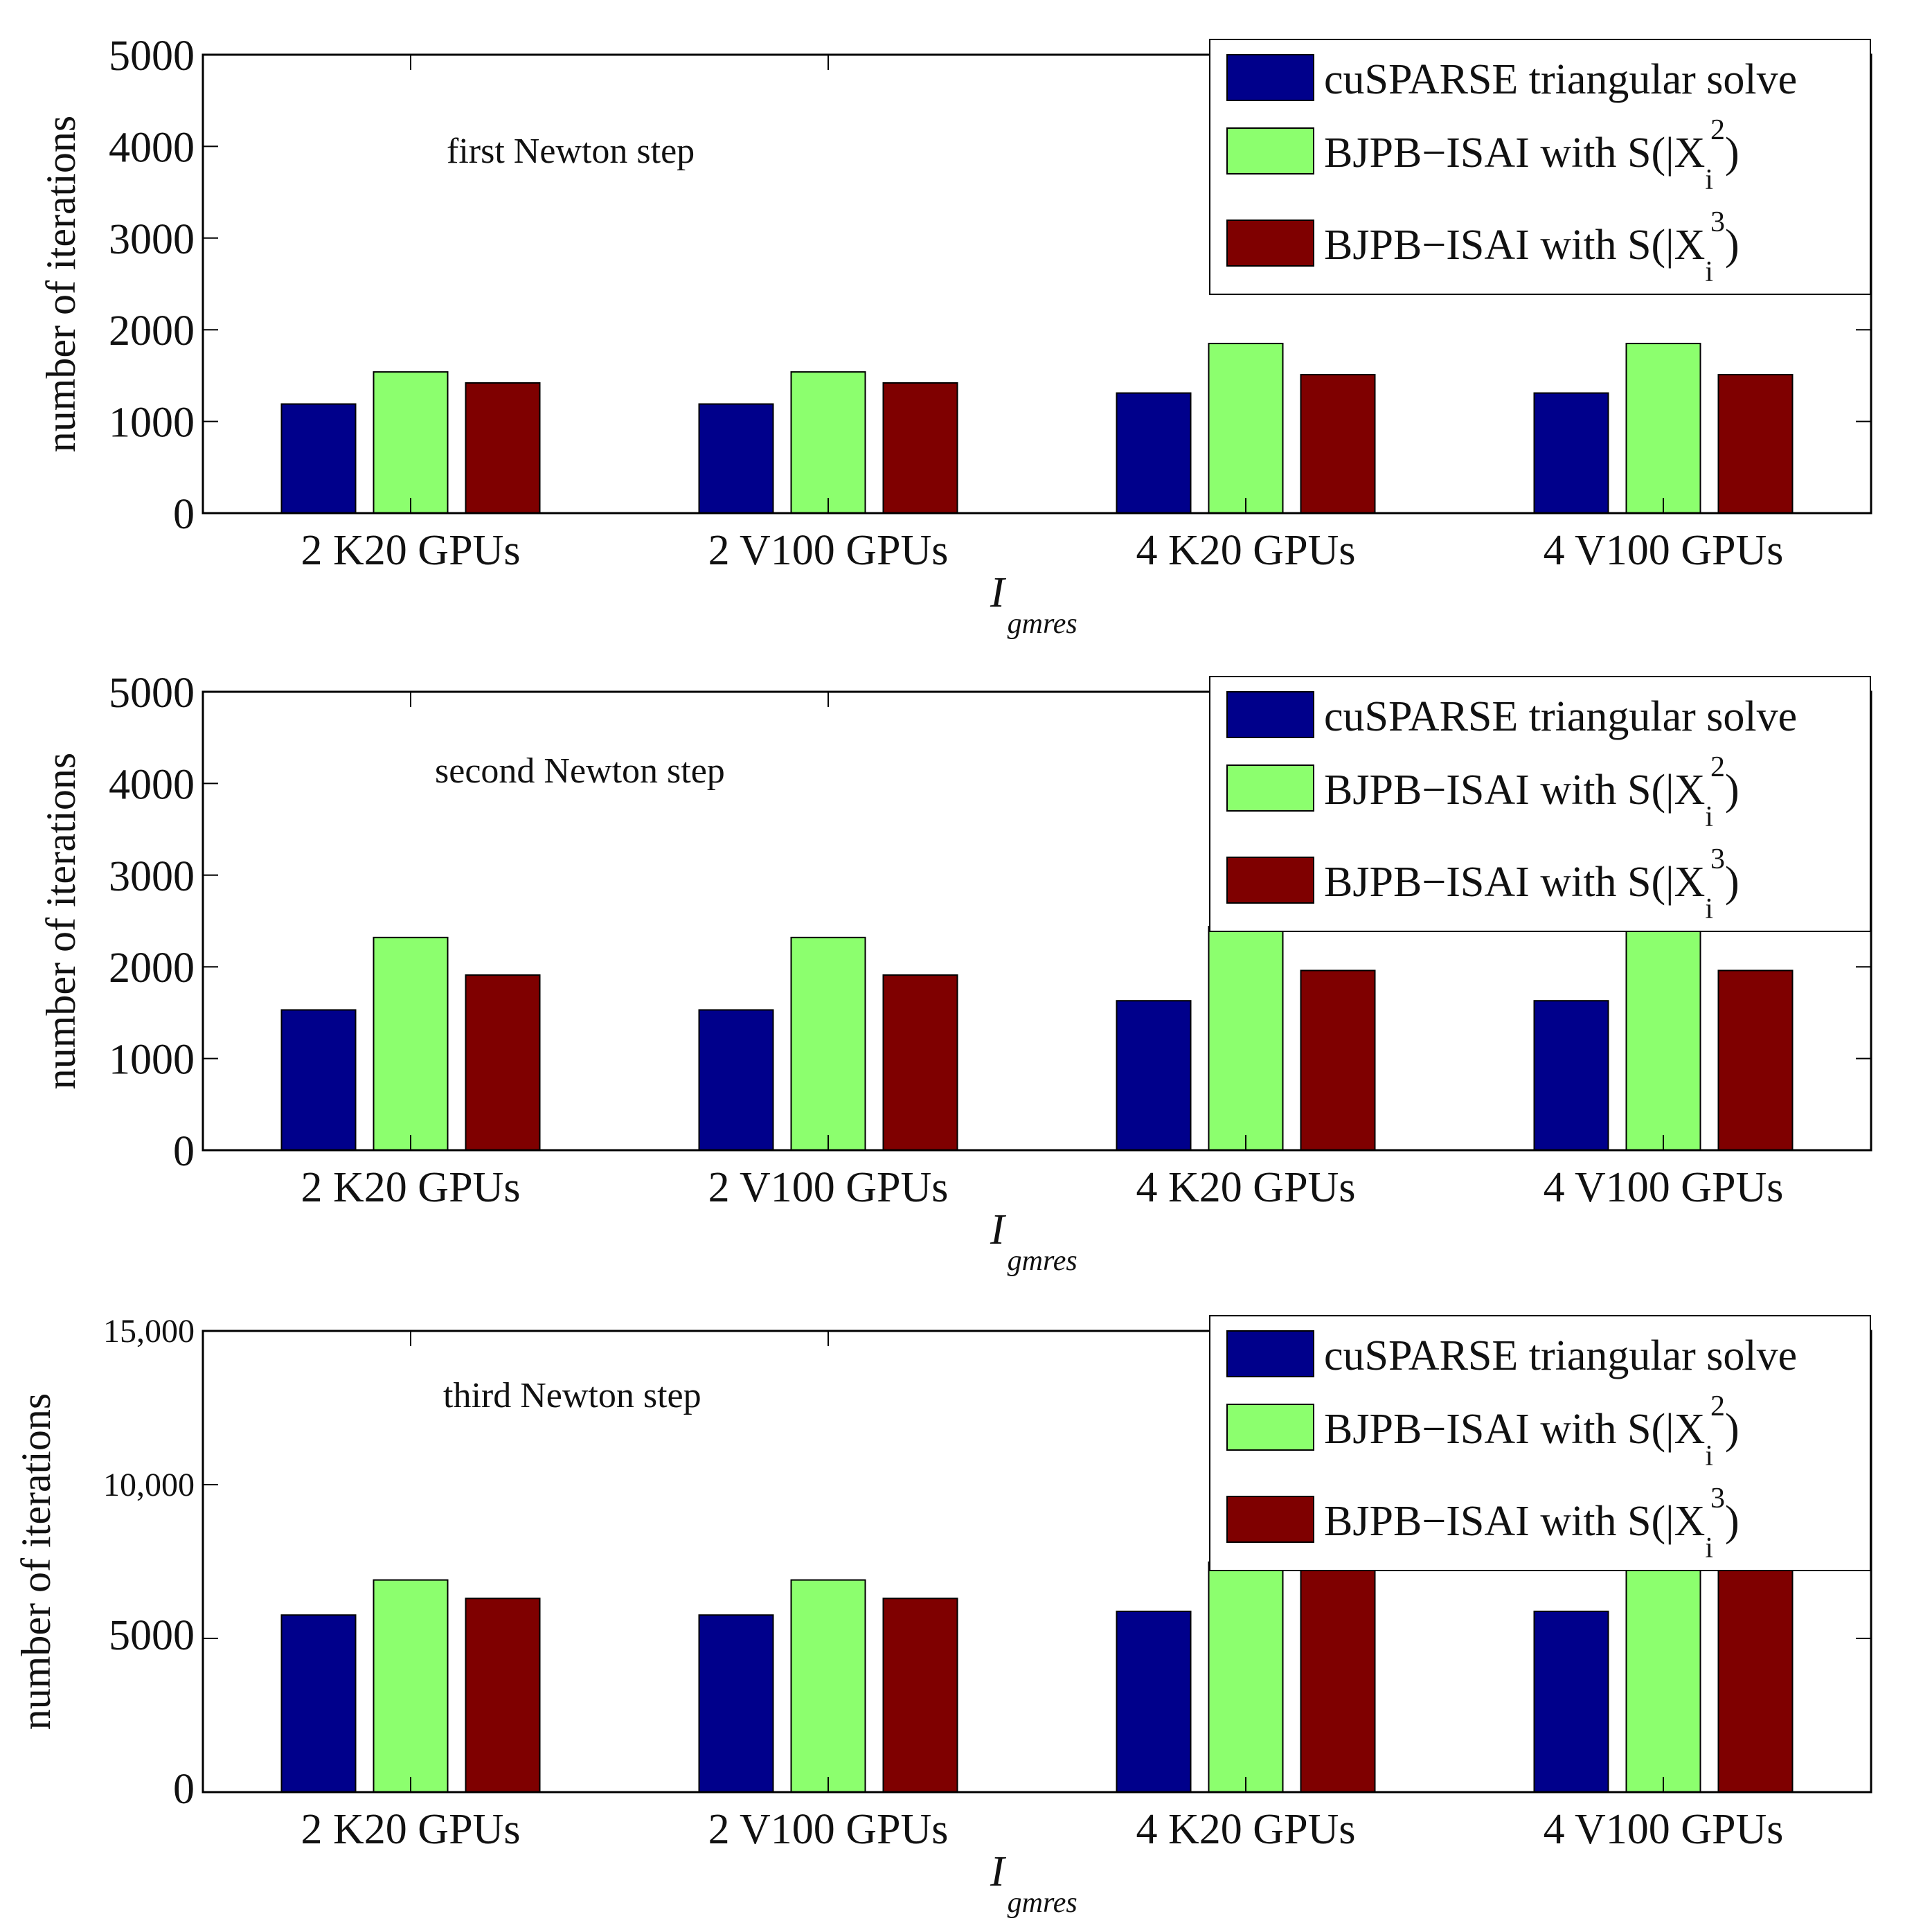 The image size is (1905, 1932). I want to click on panel-annotation: third Newton step, so click(572, 1395).